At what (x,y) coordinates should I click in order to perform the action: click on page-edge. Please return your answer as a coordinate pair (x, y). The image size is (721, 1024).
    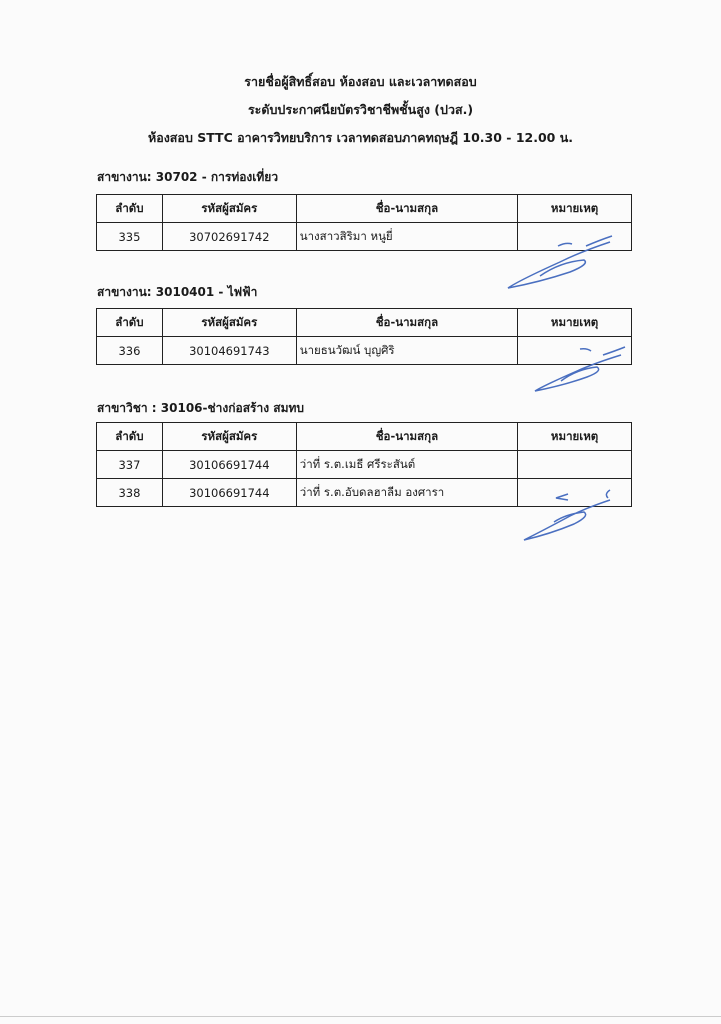
    Looking at the image, I should click on (360, 1016).